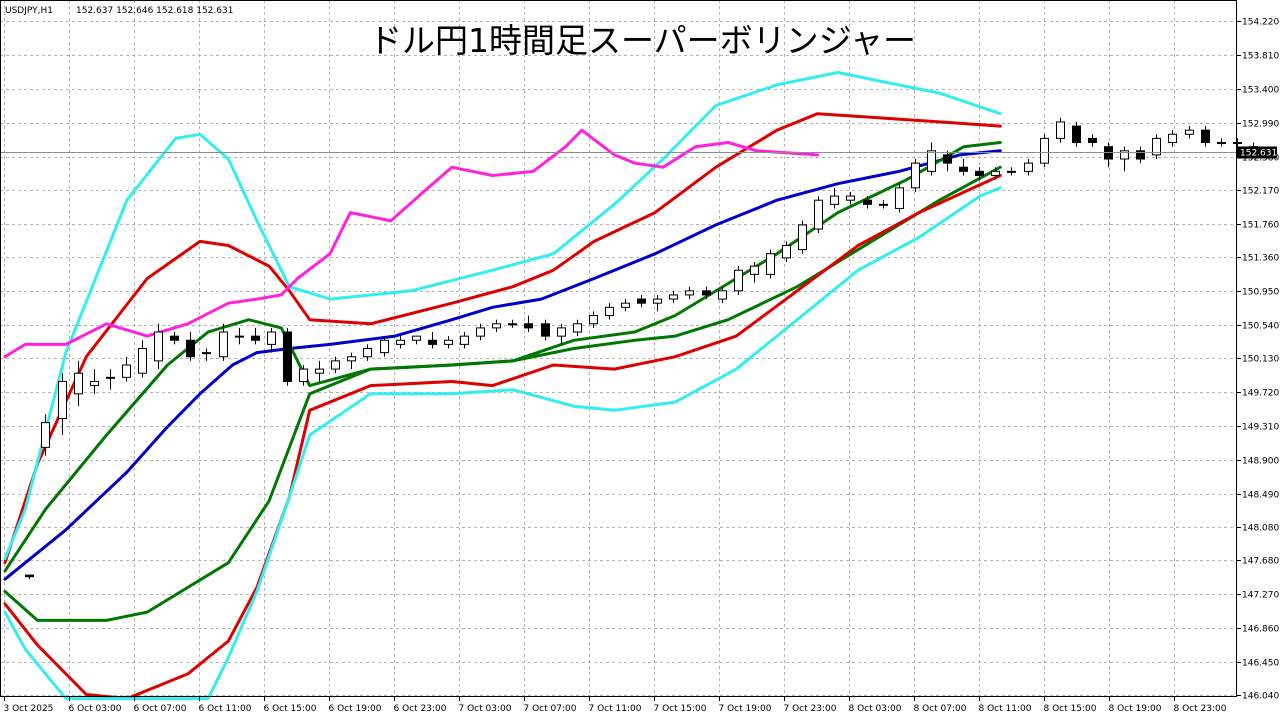  I want to click on price-tick-label: 150.130, so click(1260, 360).